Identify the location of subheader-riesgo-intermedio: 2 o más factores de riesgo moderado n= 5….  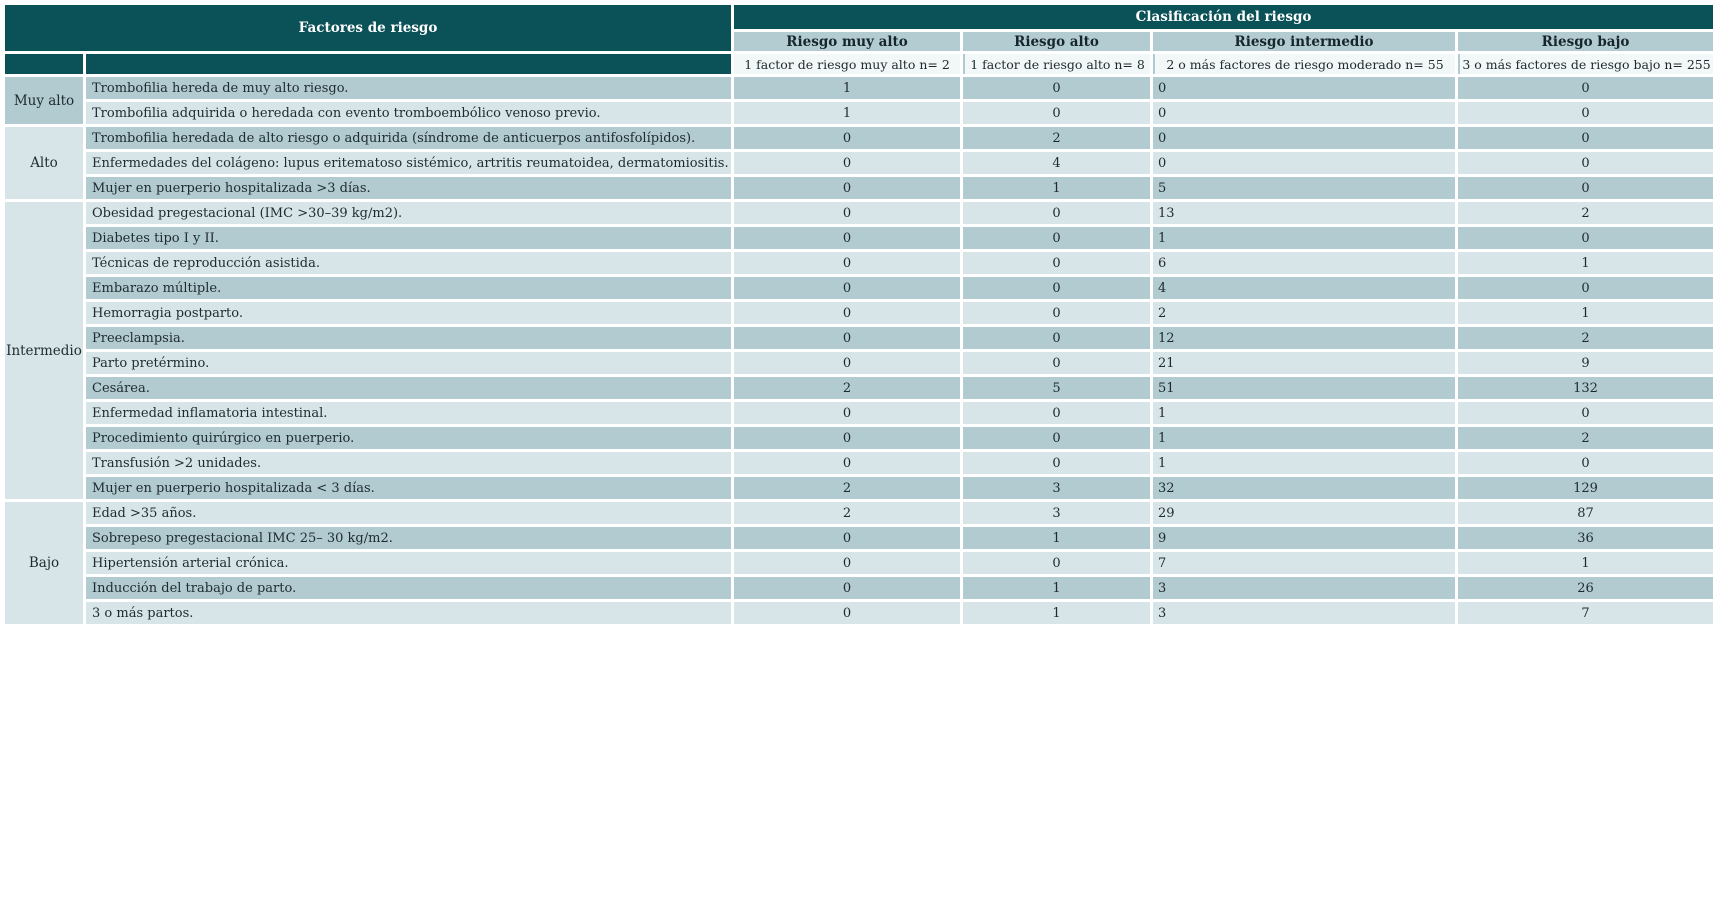
(1304, 64).